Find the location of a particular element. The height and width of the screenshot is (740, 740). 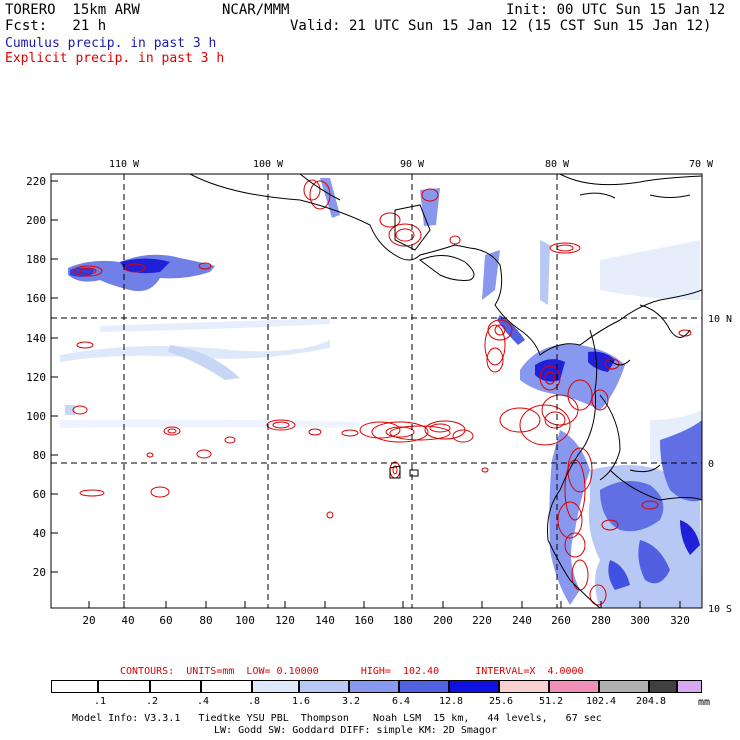

y-tick-label: 160 is located at coordinates (36, 298).